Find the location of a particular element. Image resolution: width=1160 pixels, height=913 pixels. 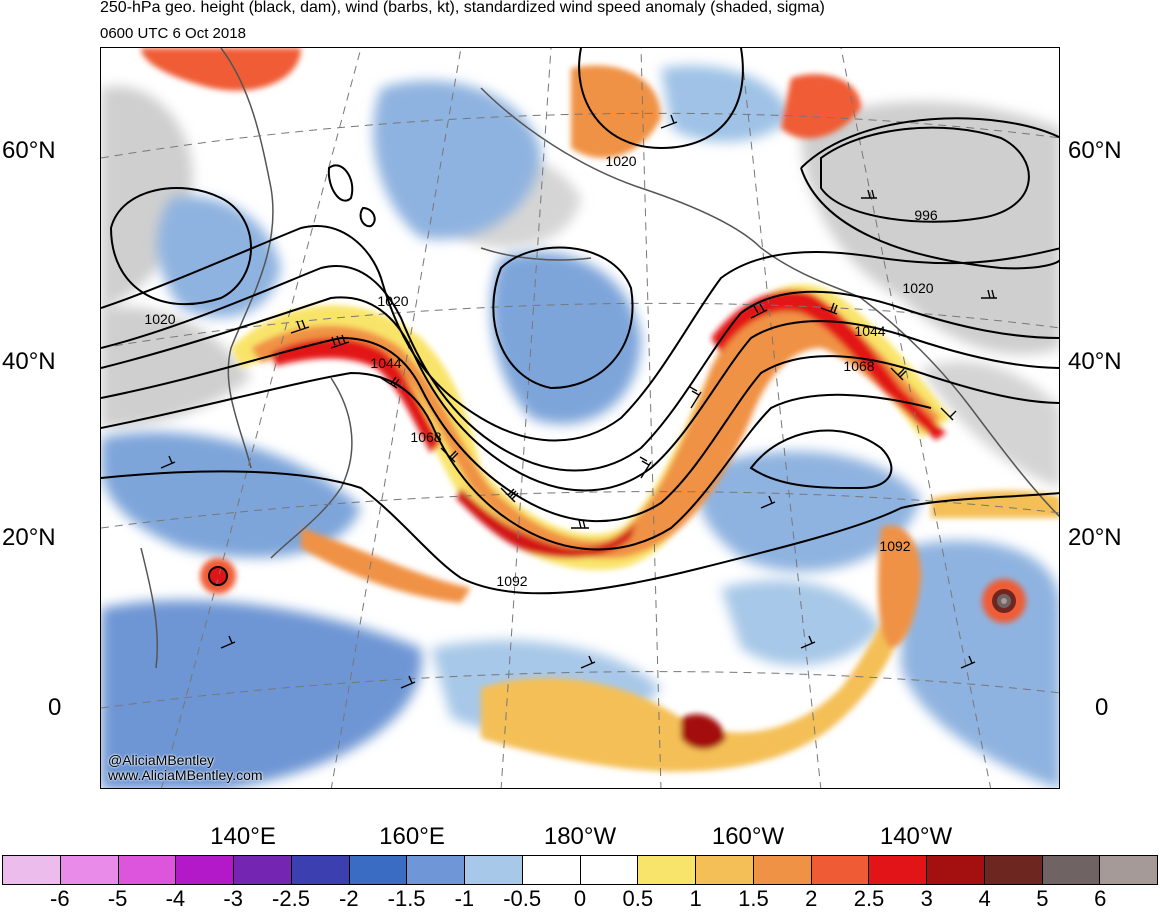

jet-north-east-streak is located at coordinates (821, 106).